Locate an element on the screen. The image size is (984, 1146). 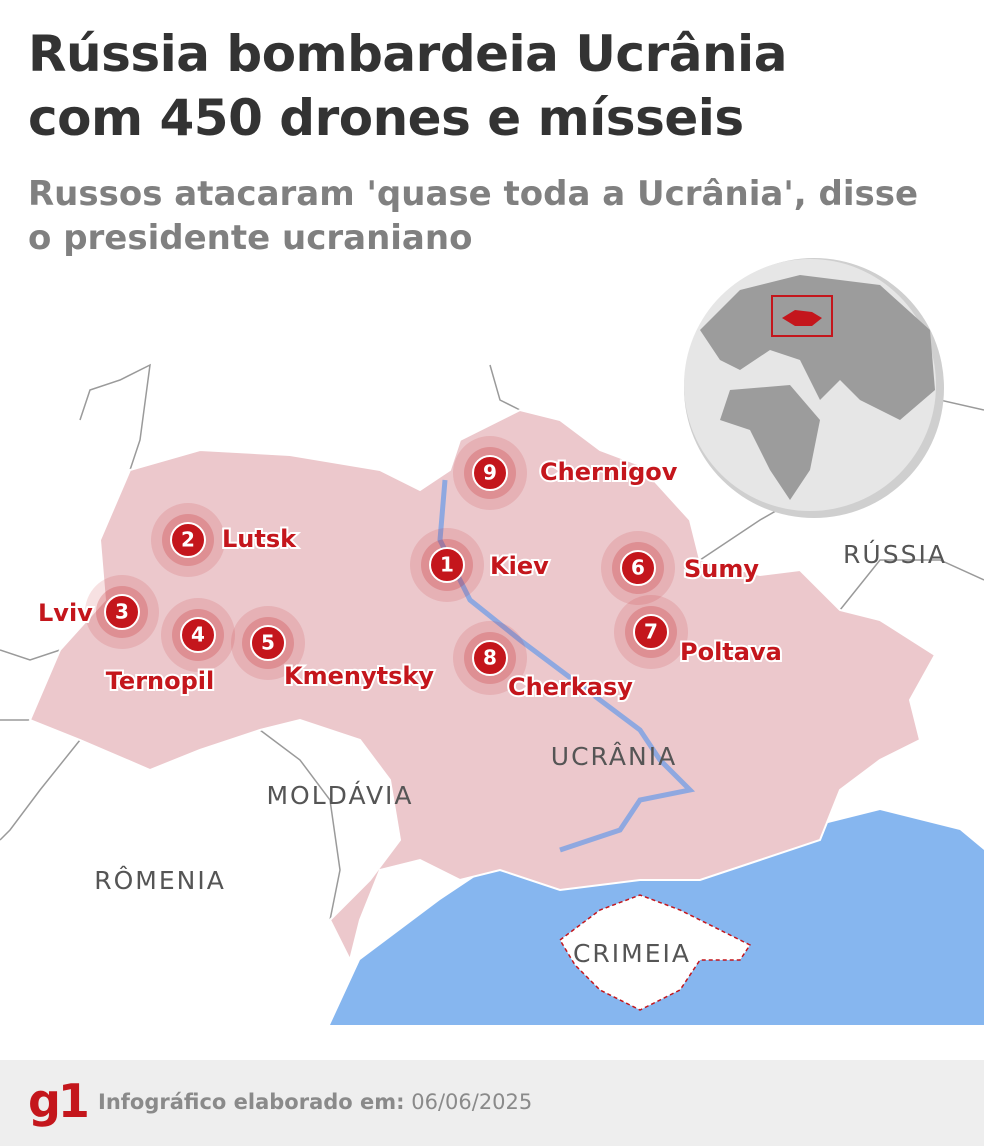
city-marker: 4 Ternopil is located at coordinates (169, 647).